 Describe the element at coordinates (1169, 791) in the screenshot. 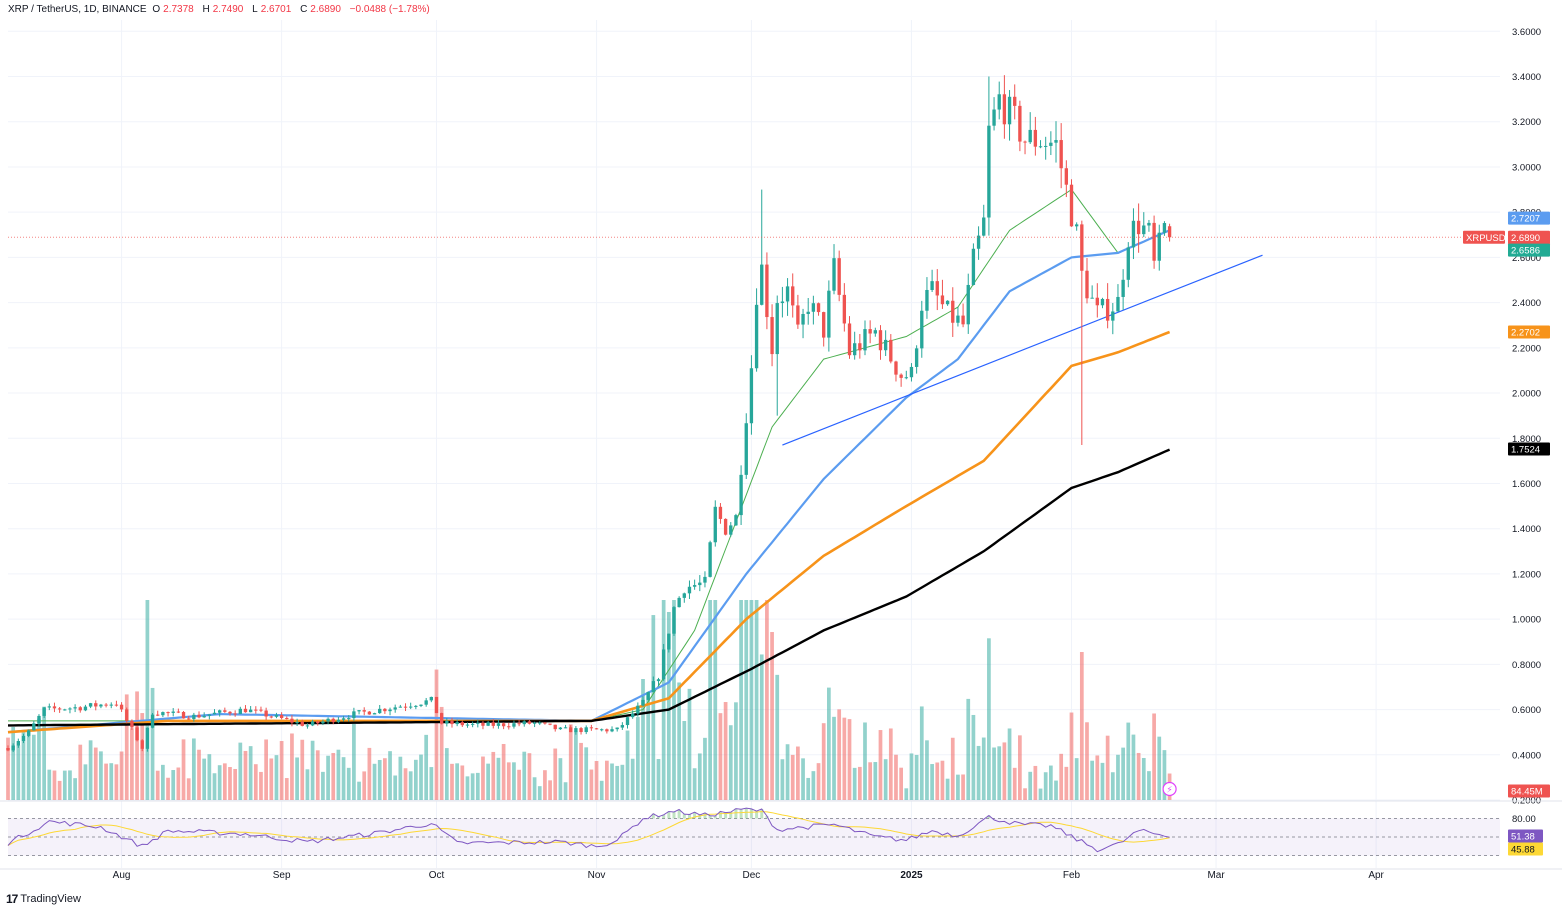

I see `lightning-icon: ⚡` at that location.